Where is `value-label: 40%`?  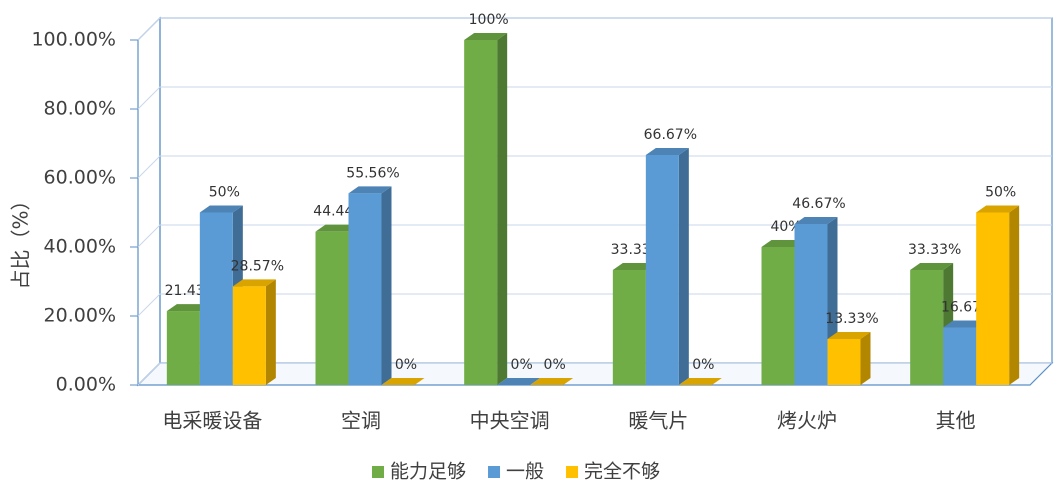
value-label: 40% is located at coordinates (785, 227).